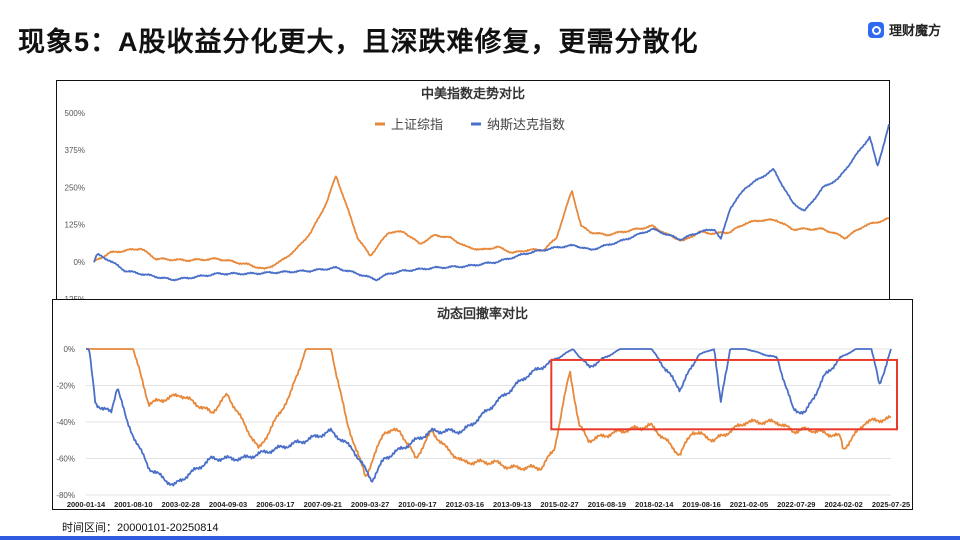 This screenshot has width=960, height=540. What do you see at coordinates (796, 504) in the screenshot?
I see `x-tick-label: 2022-07-29` at bounding box center [796, 504].